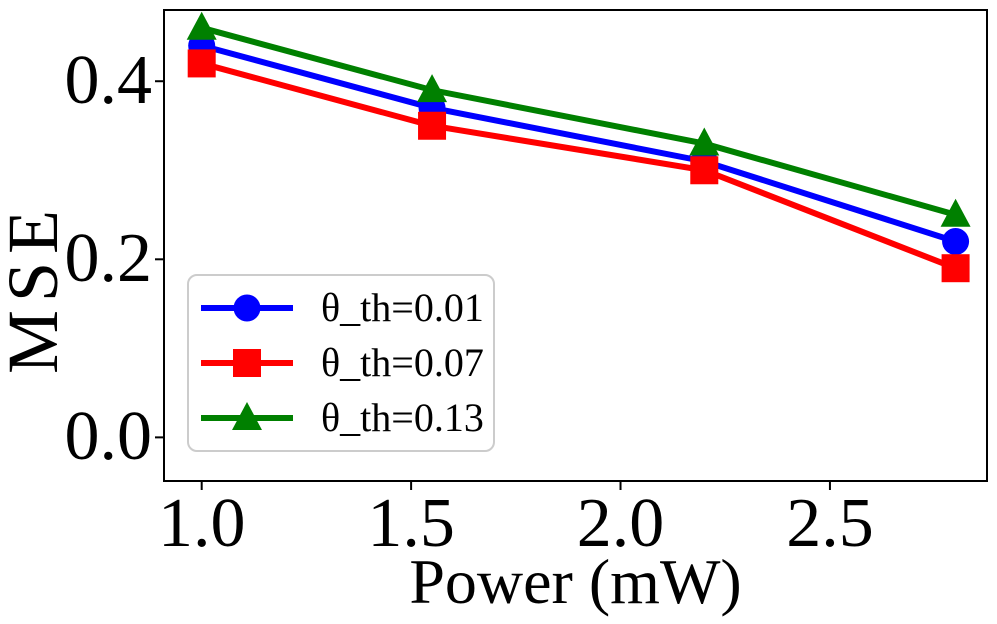 Image resolution: width=997 pixels, height=624 pixels. I want to click on x-tick-label: 2.5, so click(830, 523).